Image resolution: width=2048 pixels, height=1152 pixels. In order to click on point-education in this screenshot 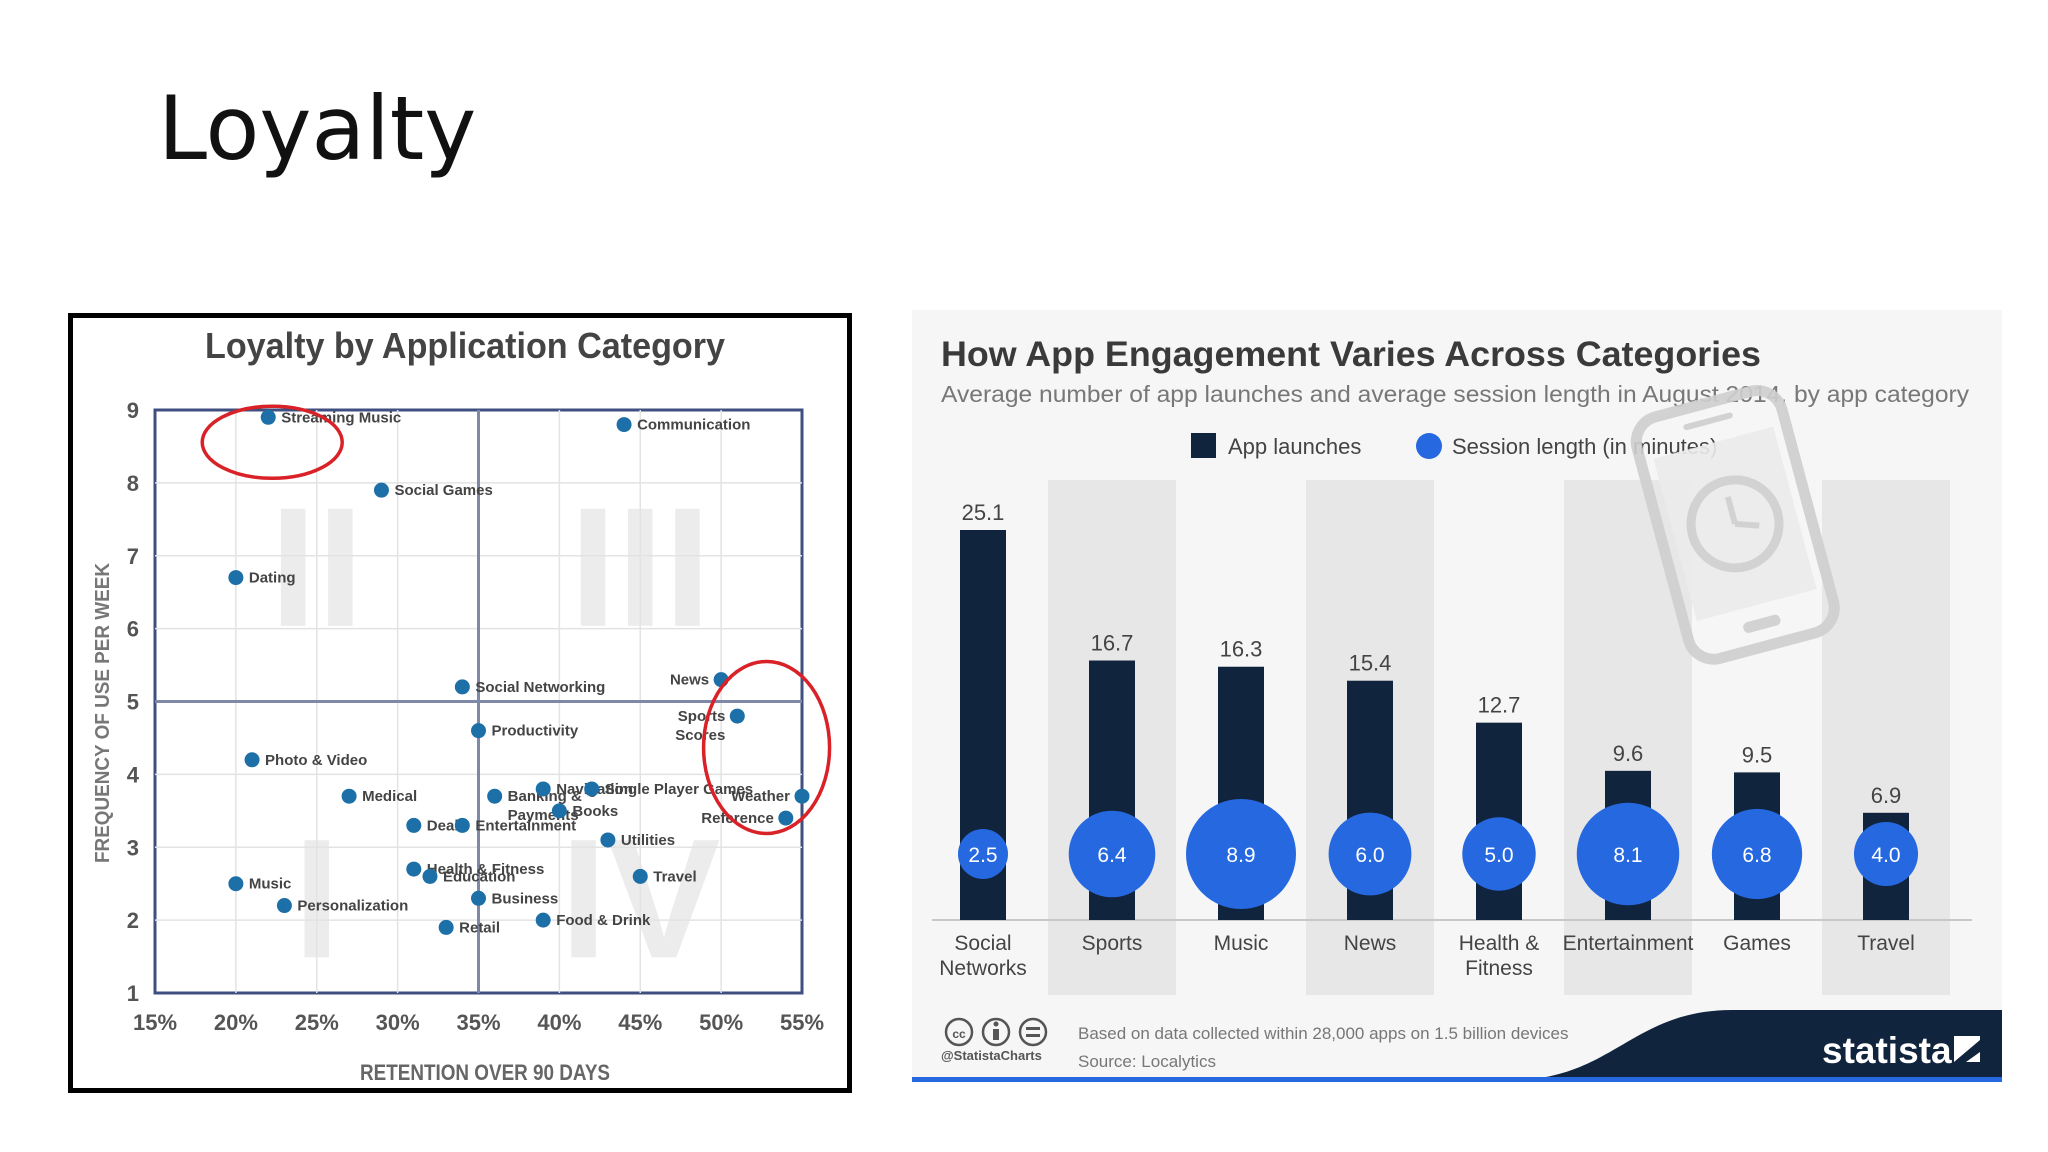, I will do `click(430, 876)`.